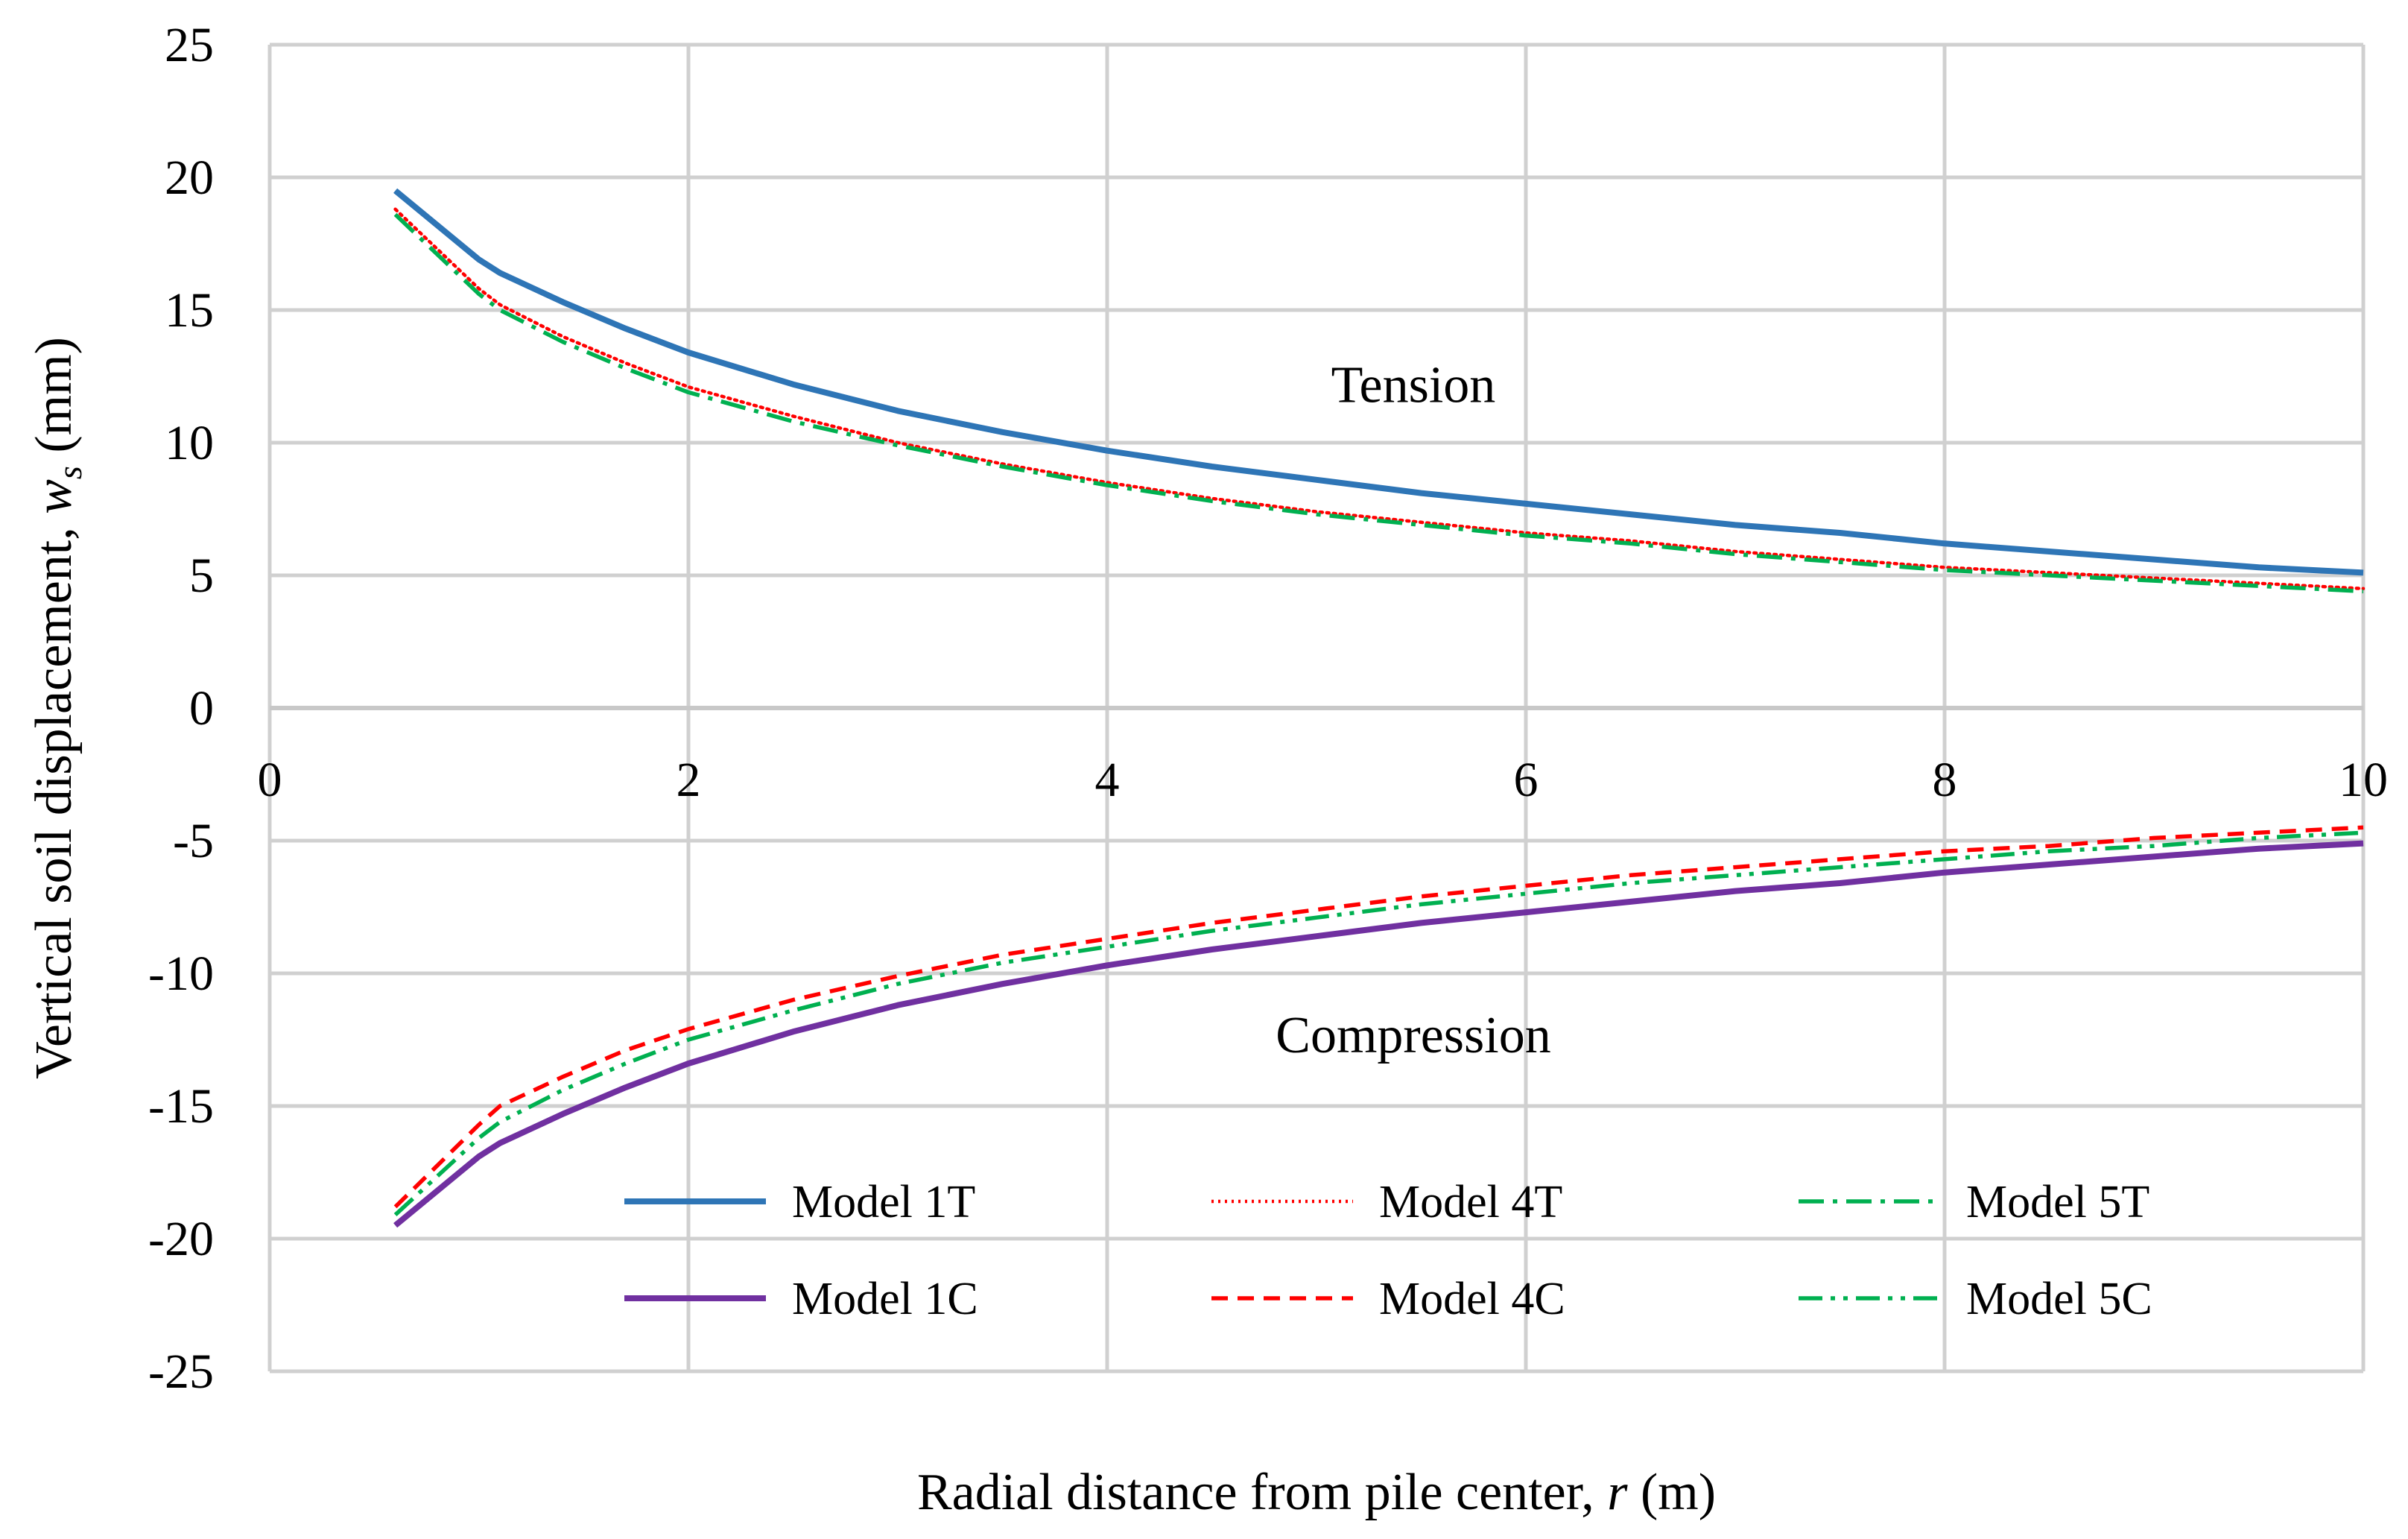 This screenshot has width=2408, height=1539. I want to click on x-tick-label: 0, so click(270, 780).